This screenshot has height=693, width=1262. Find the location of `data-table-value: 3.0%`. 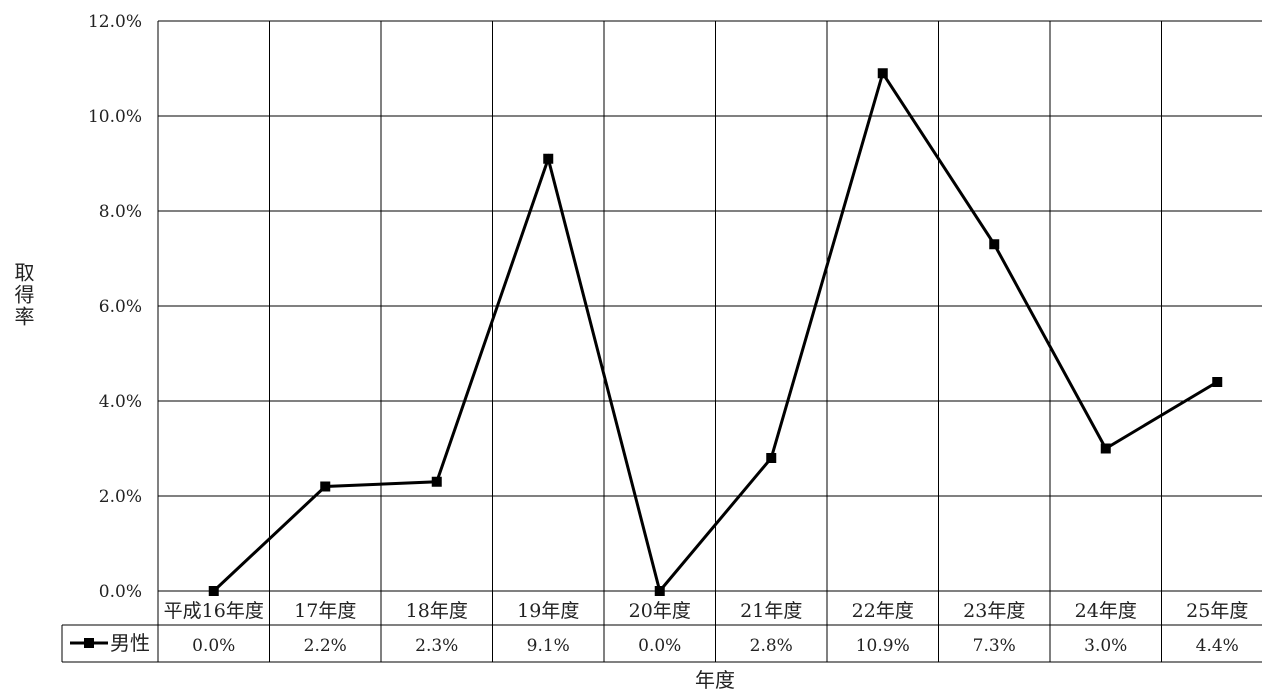

data-table-value: 3.0% is located at coordinates (1105, 646).